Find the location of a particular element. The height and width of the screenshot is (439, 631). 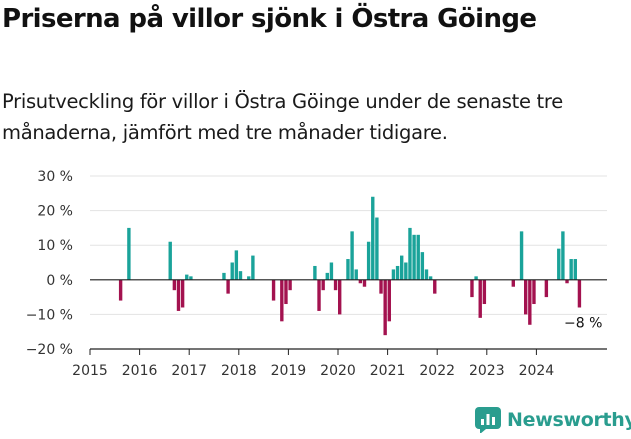

newsworthy-logo-icon is located at coordinates (488, 420).